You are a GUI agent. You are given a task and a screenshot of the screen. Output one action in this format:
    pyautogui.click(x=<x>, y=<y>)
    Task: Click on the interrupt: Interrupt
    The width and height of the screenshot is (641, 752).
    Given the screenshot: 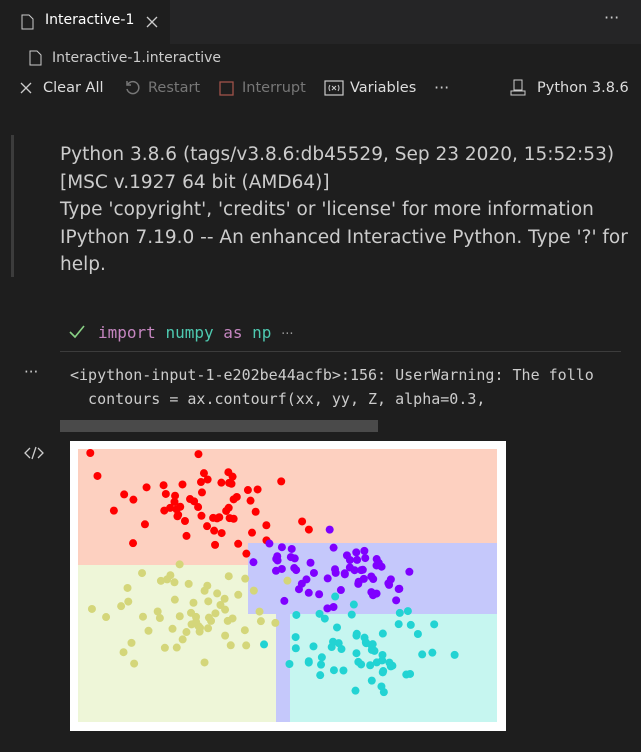 What is the action you would take?
    pyautogui.click(x=274, y=88)
    